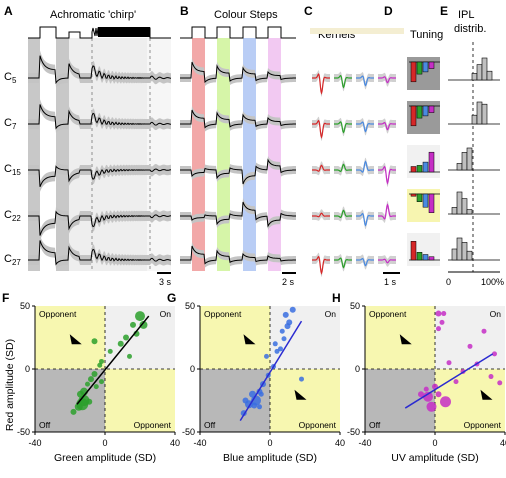  What do you see at coordinates (336, 298) in the screenshot?
I see `panel-letter: H` at bounding box center [336, 298].